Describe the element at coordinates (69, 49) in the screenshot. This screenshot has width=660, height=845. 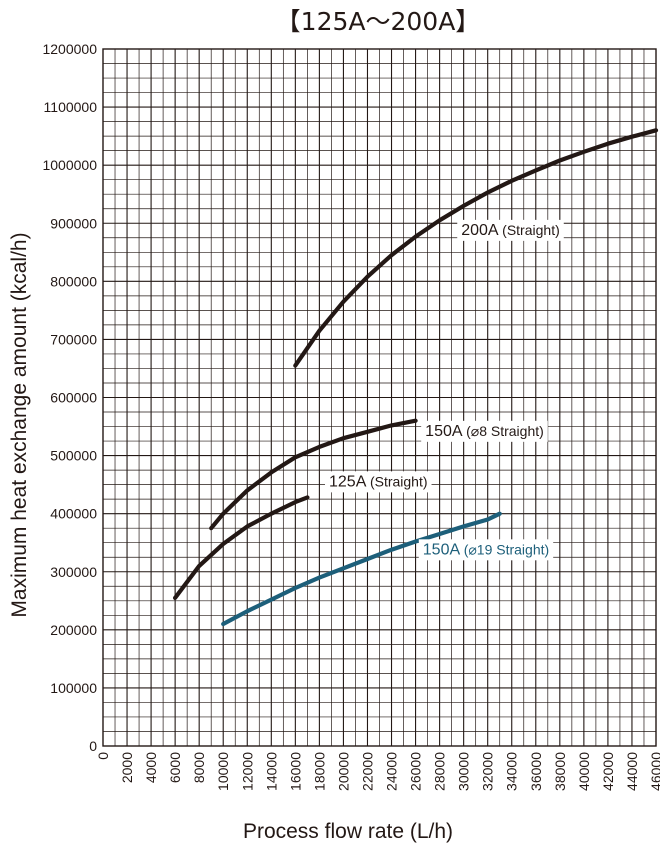
I see `y-tick-label: 1200000` at that location.